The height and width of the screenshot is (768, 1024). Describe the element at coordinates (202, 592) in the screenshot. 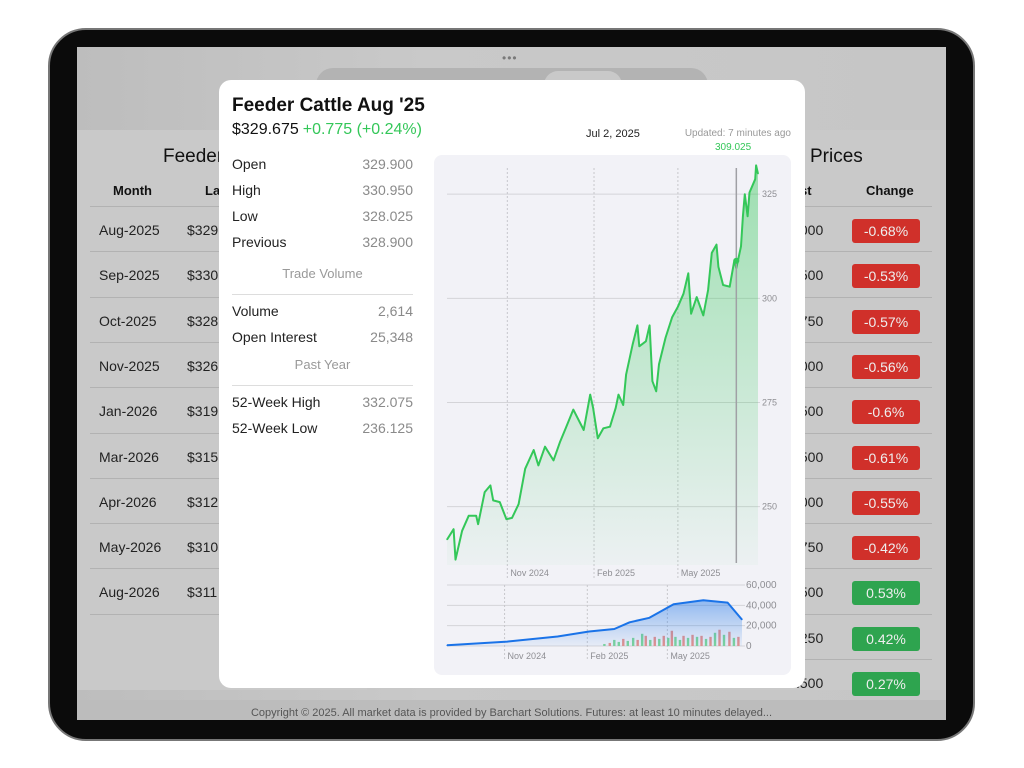

I see `row-last: $311` at that location.